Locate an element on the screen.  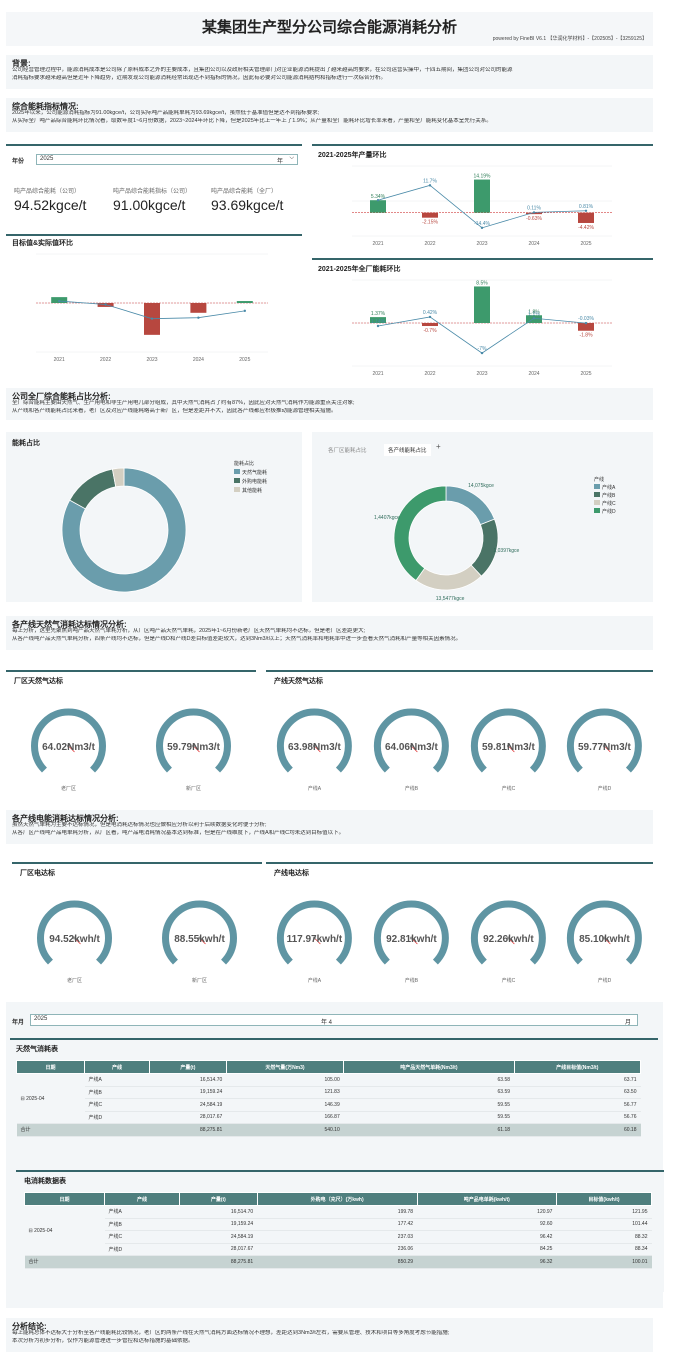
year-select-value: 2025 is located at coordinates (47, 159).